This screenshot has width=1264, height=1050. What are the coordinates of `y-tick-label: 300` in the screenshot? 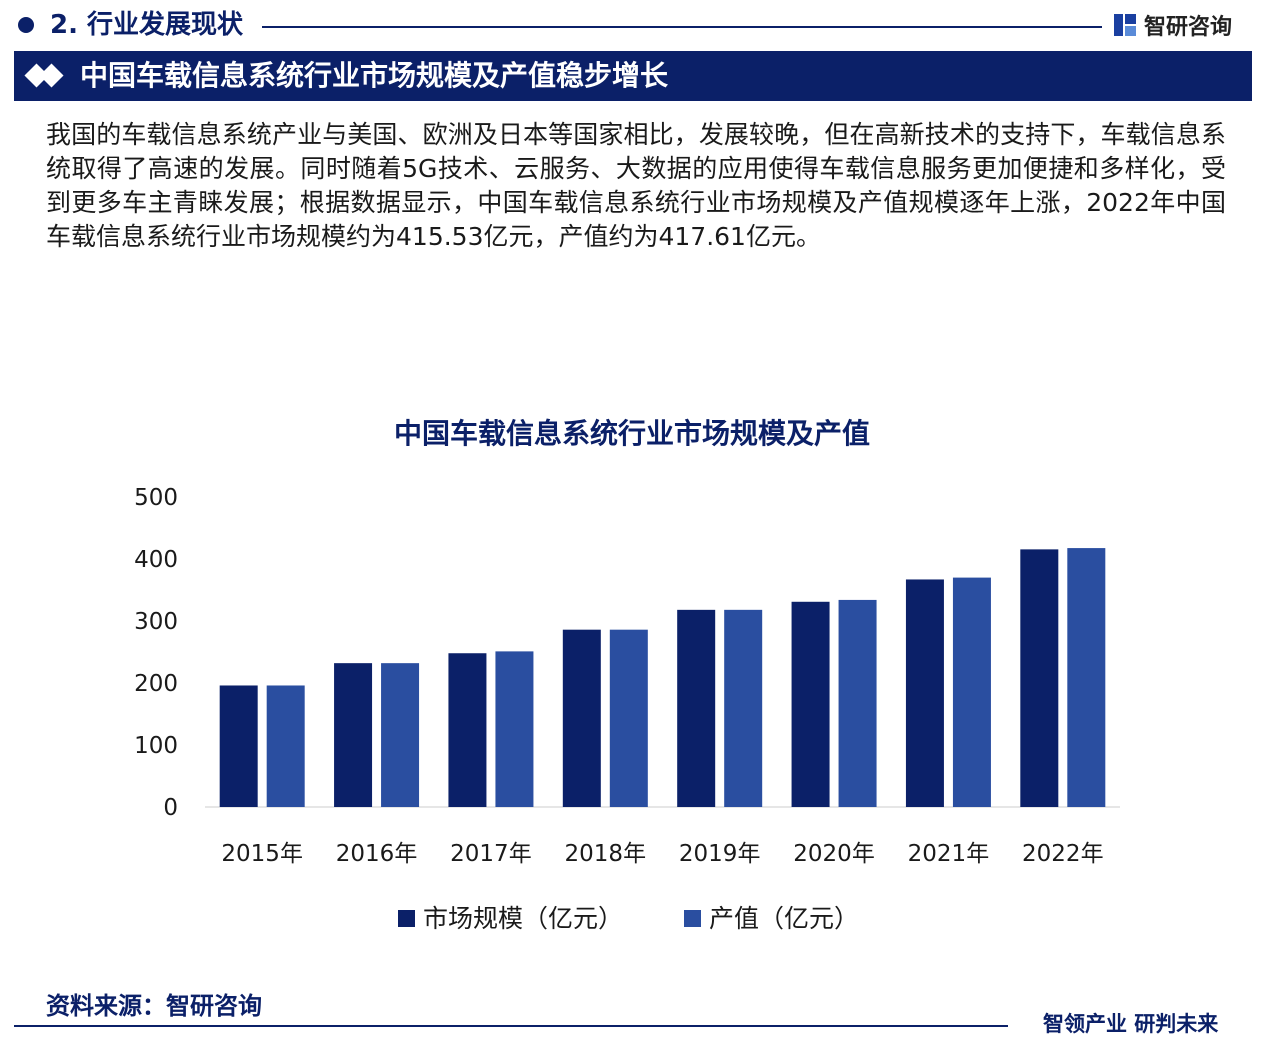 It's located at (156, 622).